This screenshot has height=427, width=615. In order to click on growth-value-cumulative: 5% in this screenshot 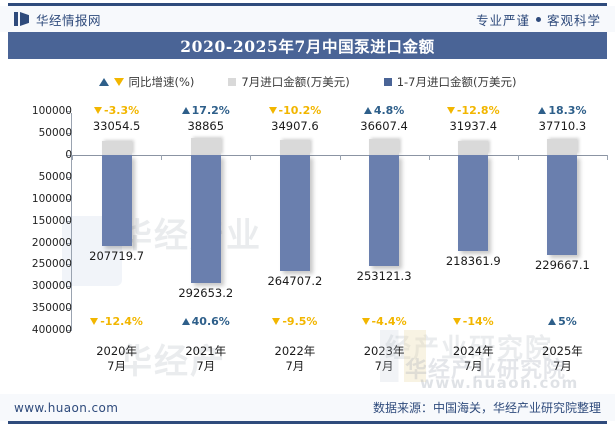, I will do `click(567, 321)`.